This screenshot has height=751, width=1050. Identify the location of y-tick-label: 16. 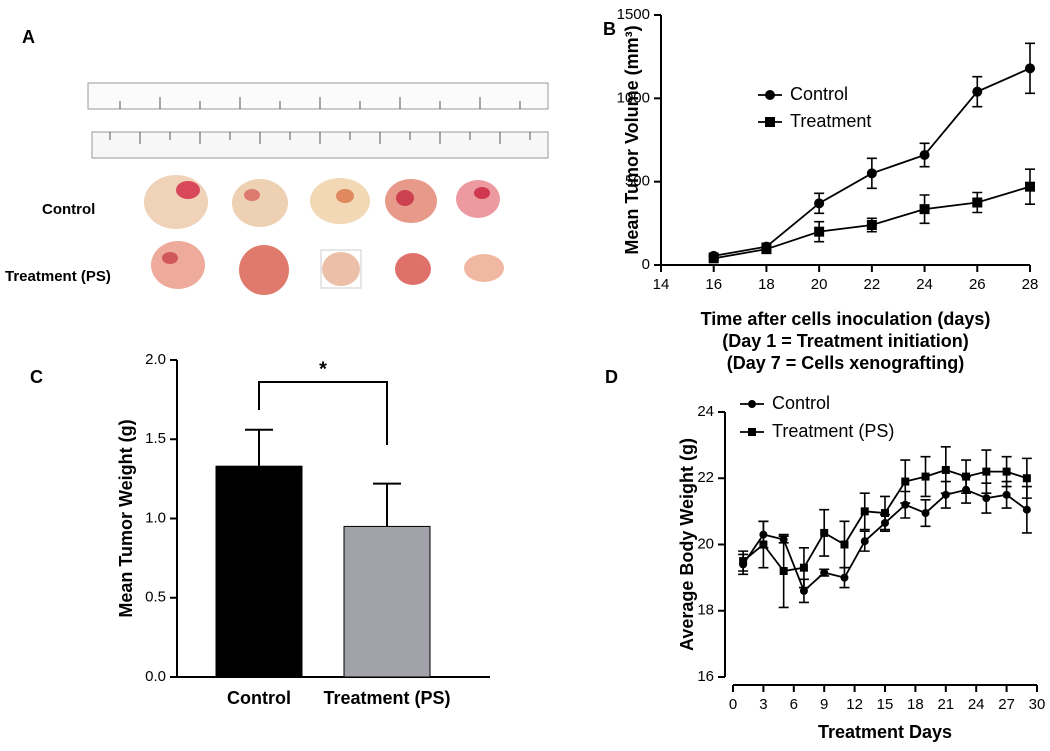
(705, 676).